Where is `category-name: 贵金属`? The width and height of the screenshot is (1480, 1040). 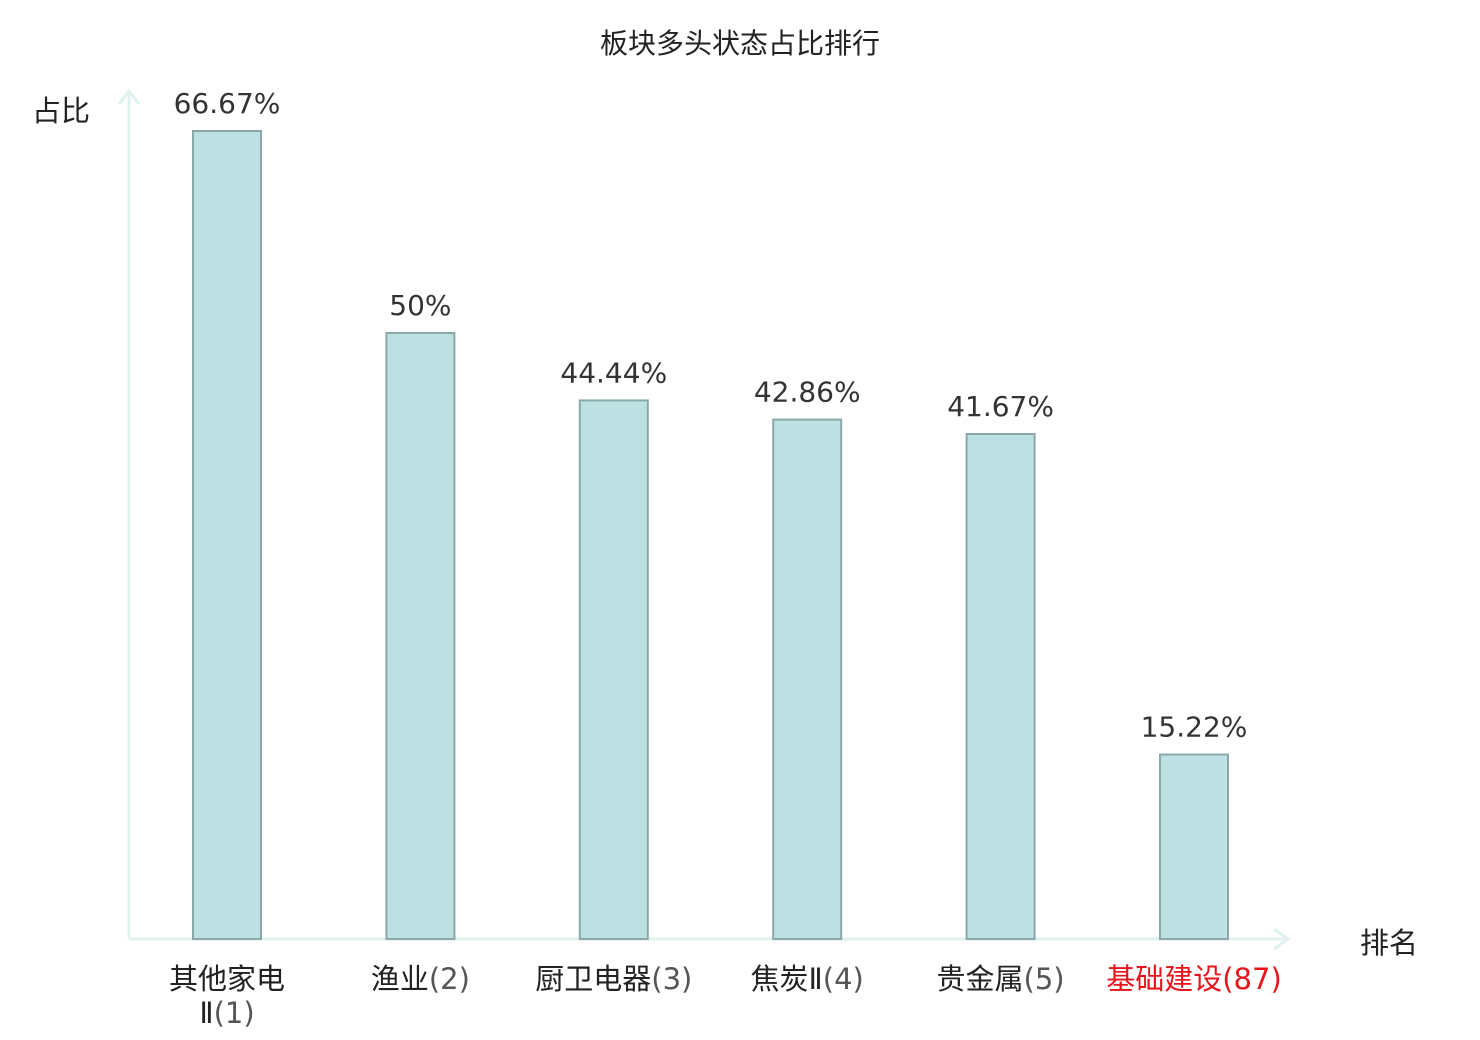 category-name: 贵金属 is located at coordinates (980, 979).